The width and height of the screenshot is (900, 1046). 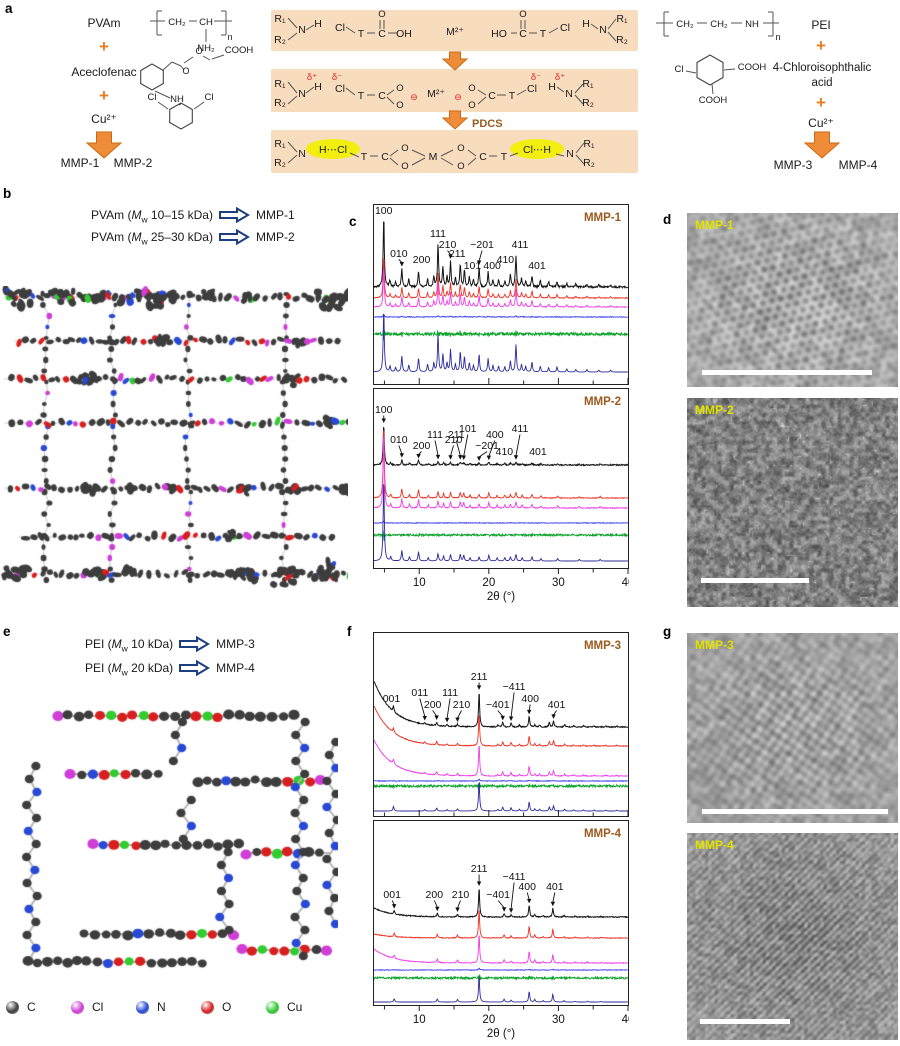 What do you see at coordinates (603, 834) in the screenshot?
I see `svg-text: MMP-4` at bounding box center [603, 834].